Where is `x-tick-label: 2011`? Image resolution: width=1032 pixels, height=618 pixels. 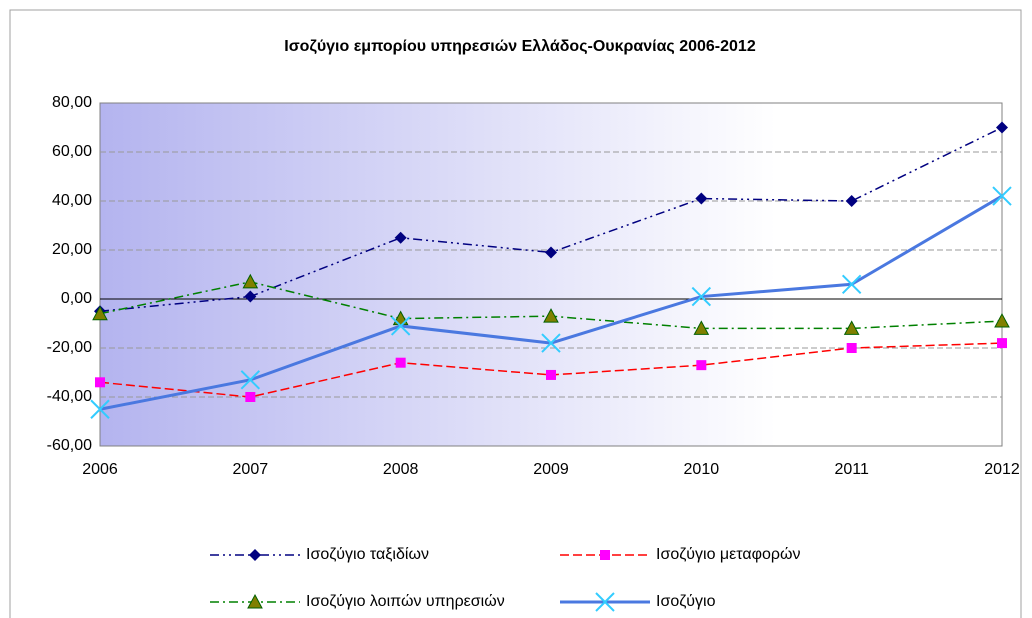 x-tick-label: 2011 is located at coordinates (851, 469).